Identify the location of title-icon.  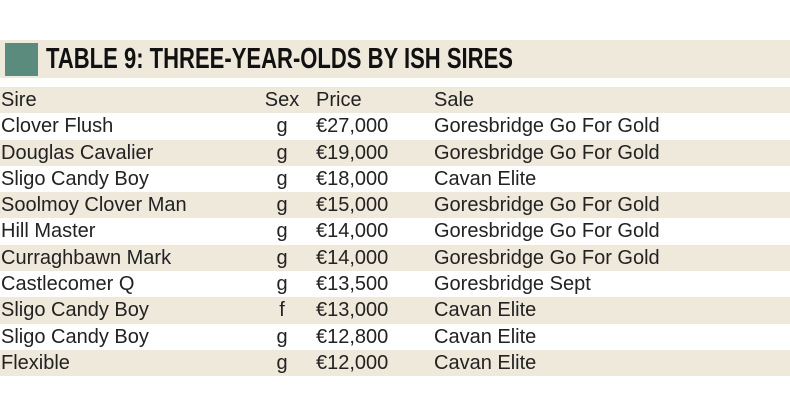
(21, 59).